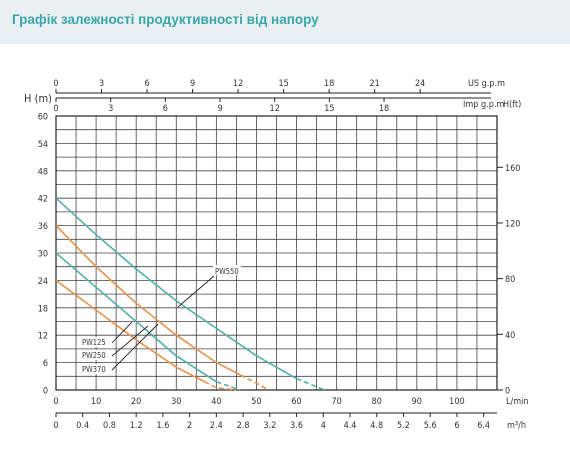  I want to click on bottom-tick-label-m3h: 2, so click(189, 426).